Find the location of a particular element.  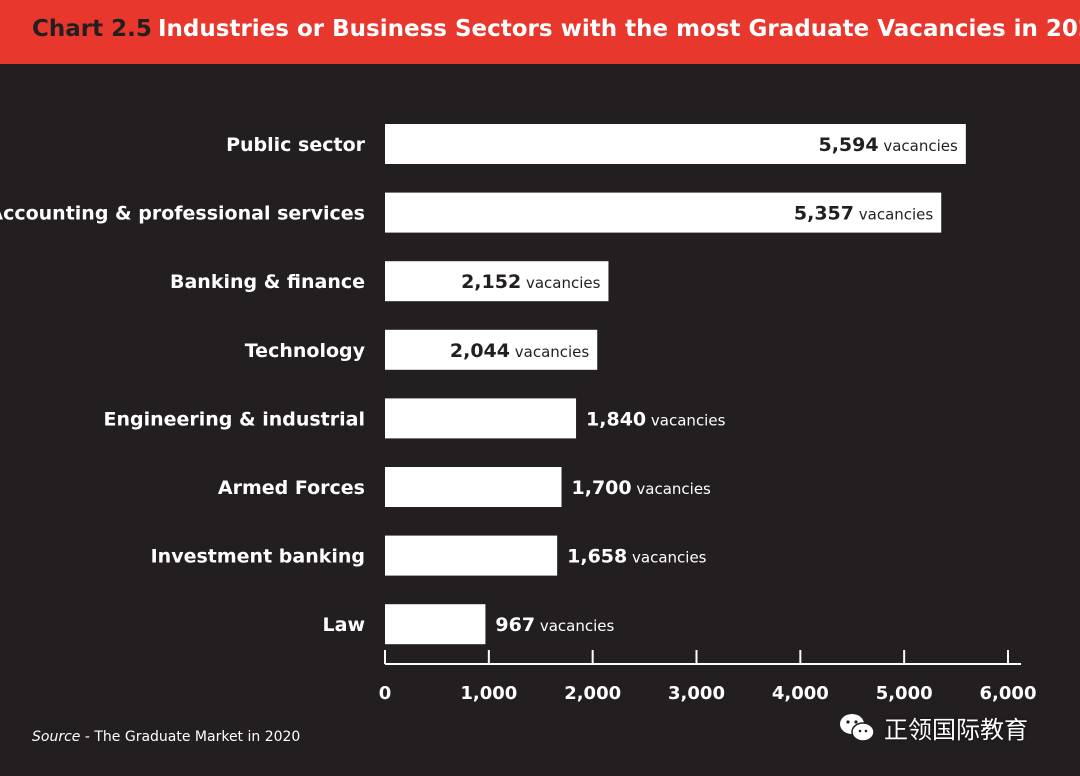

category-label: Banking & finance is located at coordinates (267, 282).